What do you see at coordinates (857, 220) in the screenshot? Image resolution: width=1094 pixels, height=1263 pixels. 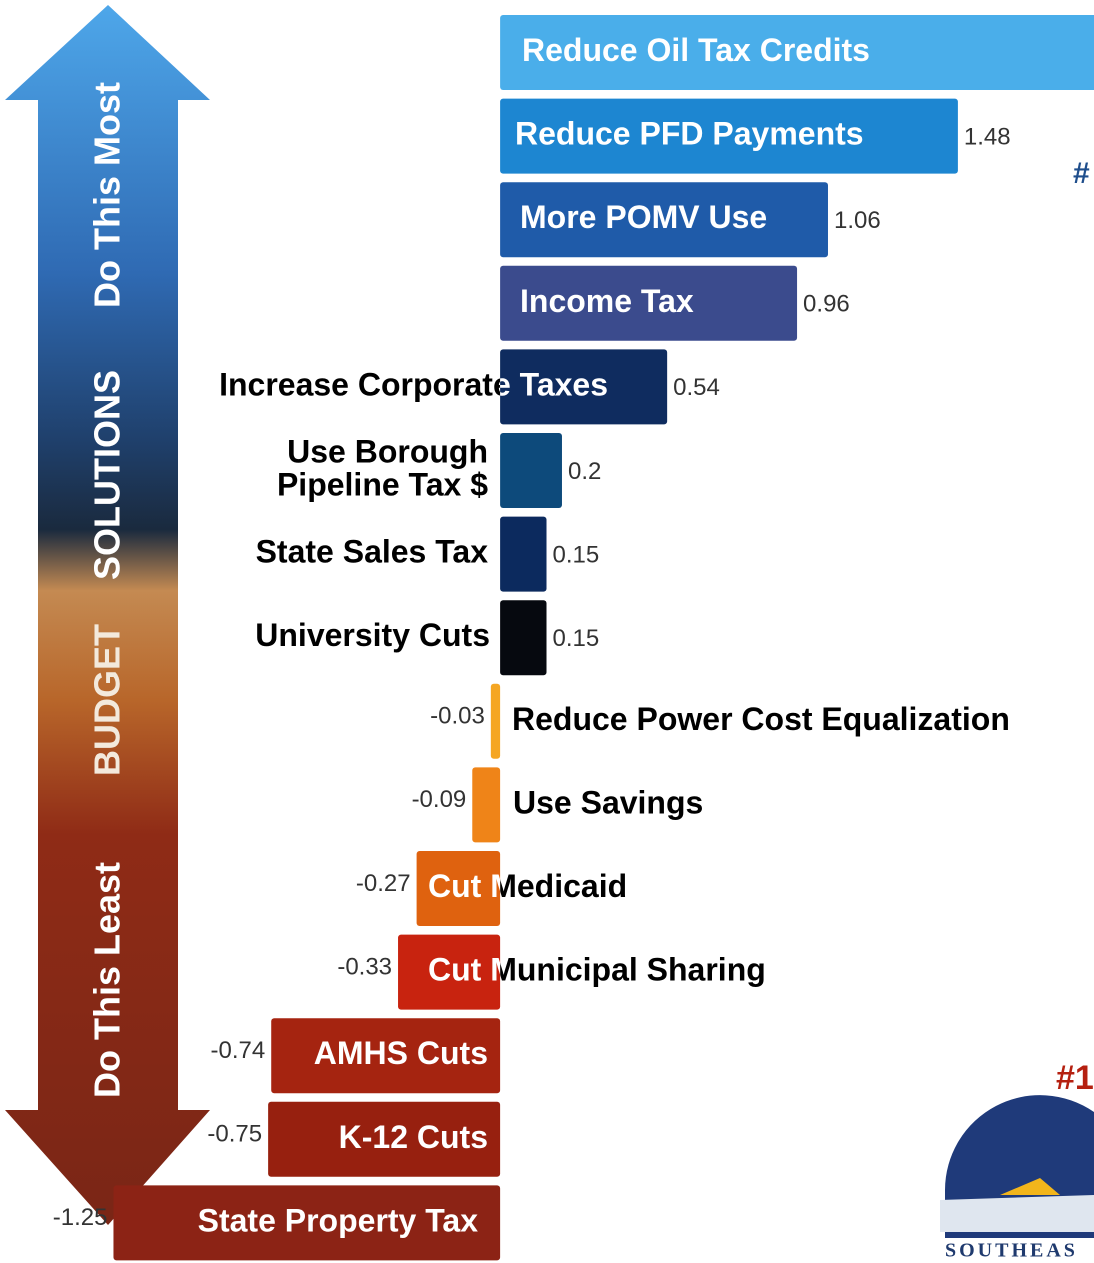 I see `value-label: 1.06` at bounding box center [857, 220].